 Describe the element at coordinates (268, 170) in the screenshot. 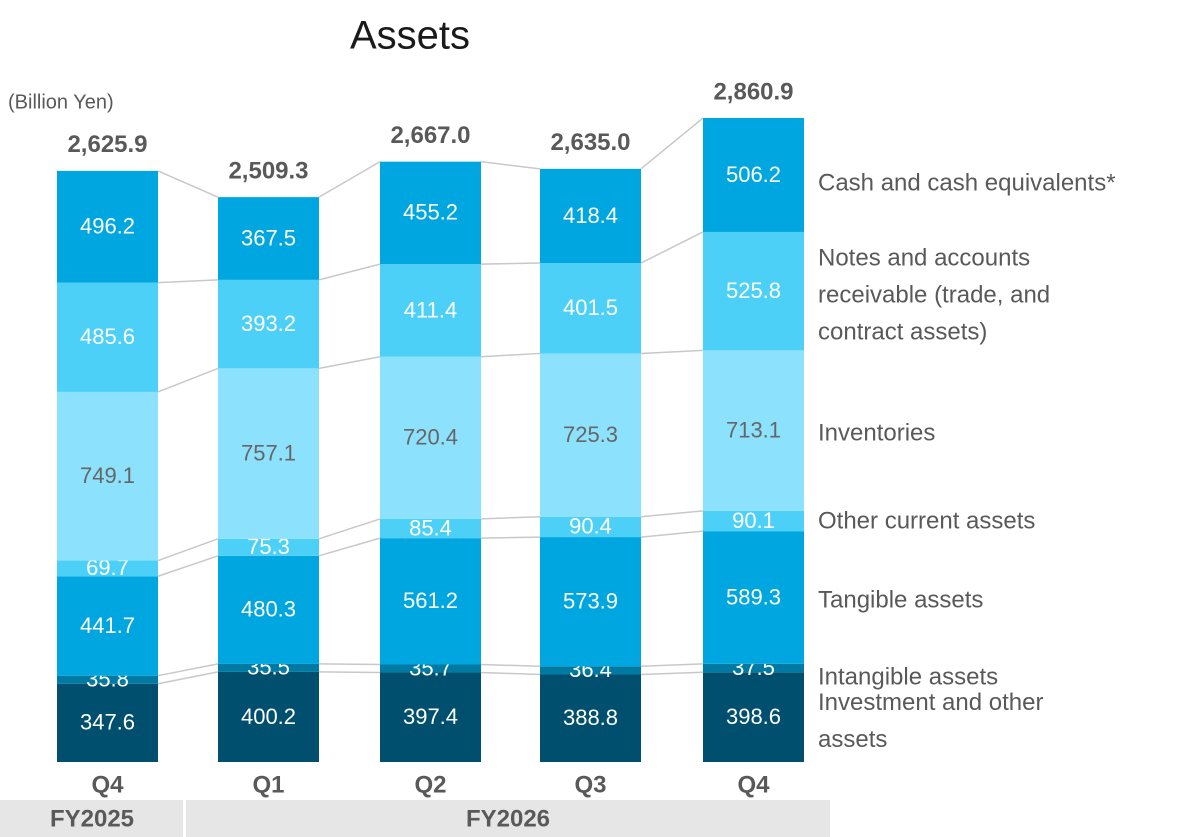

I see `total-label: 2,509.3` at that location.